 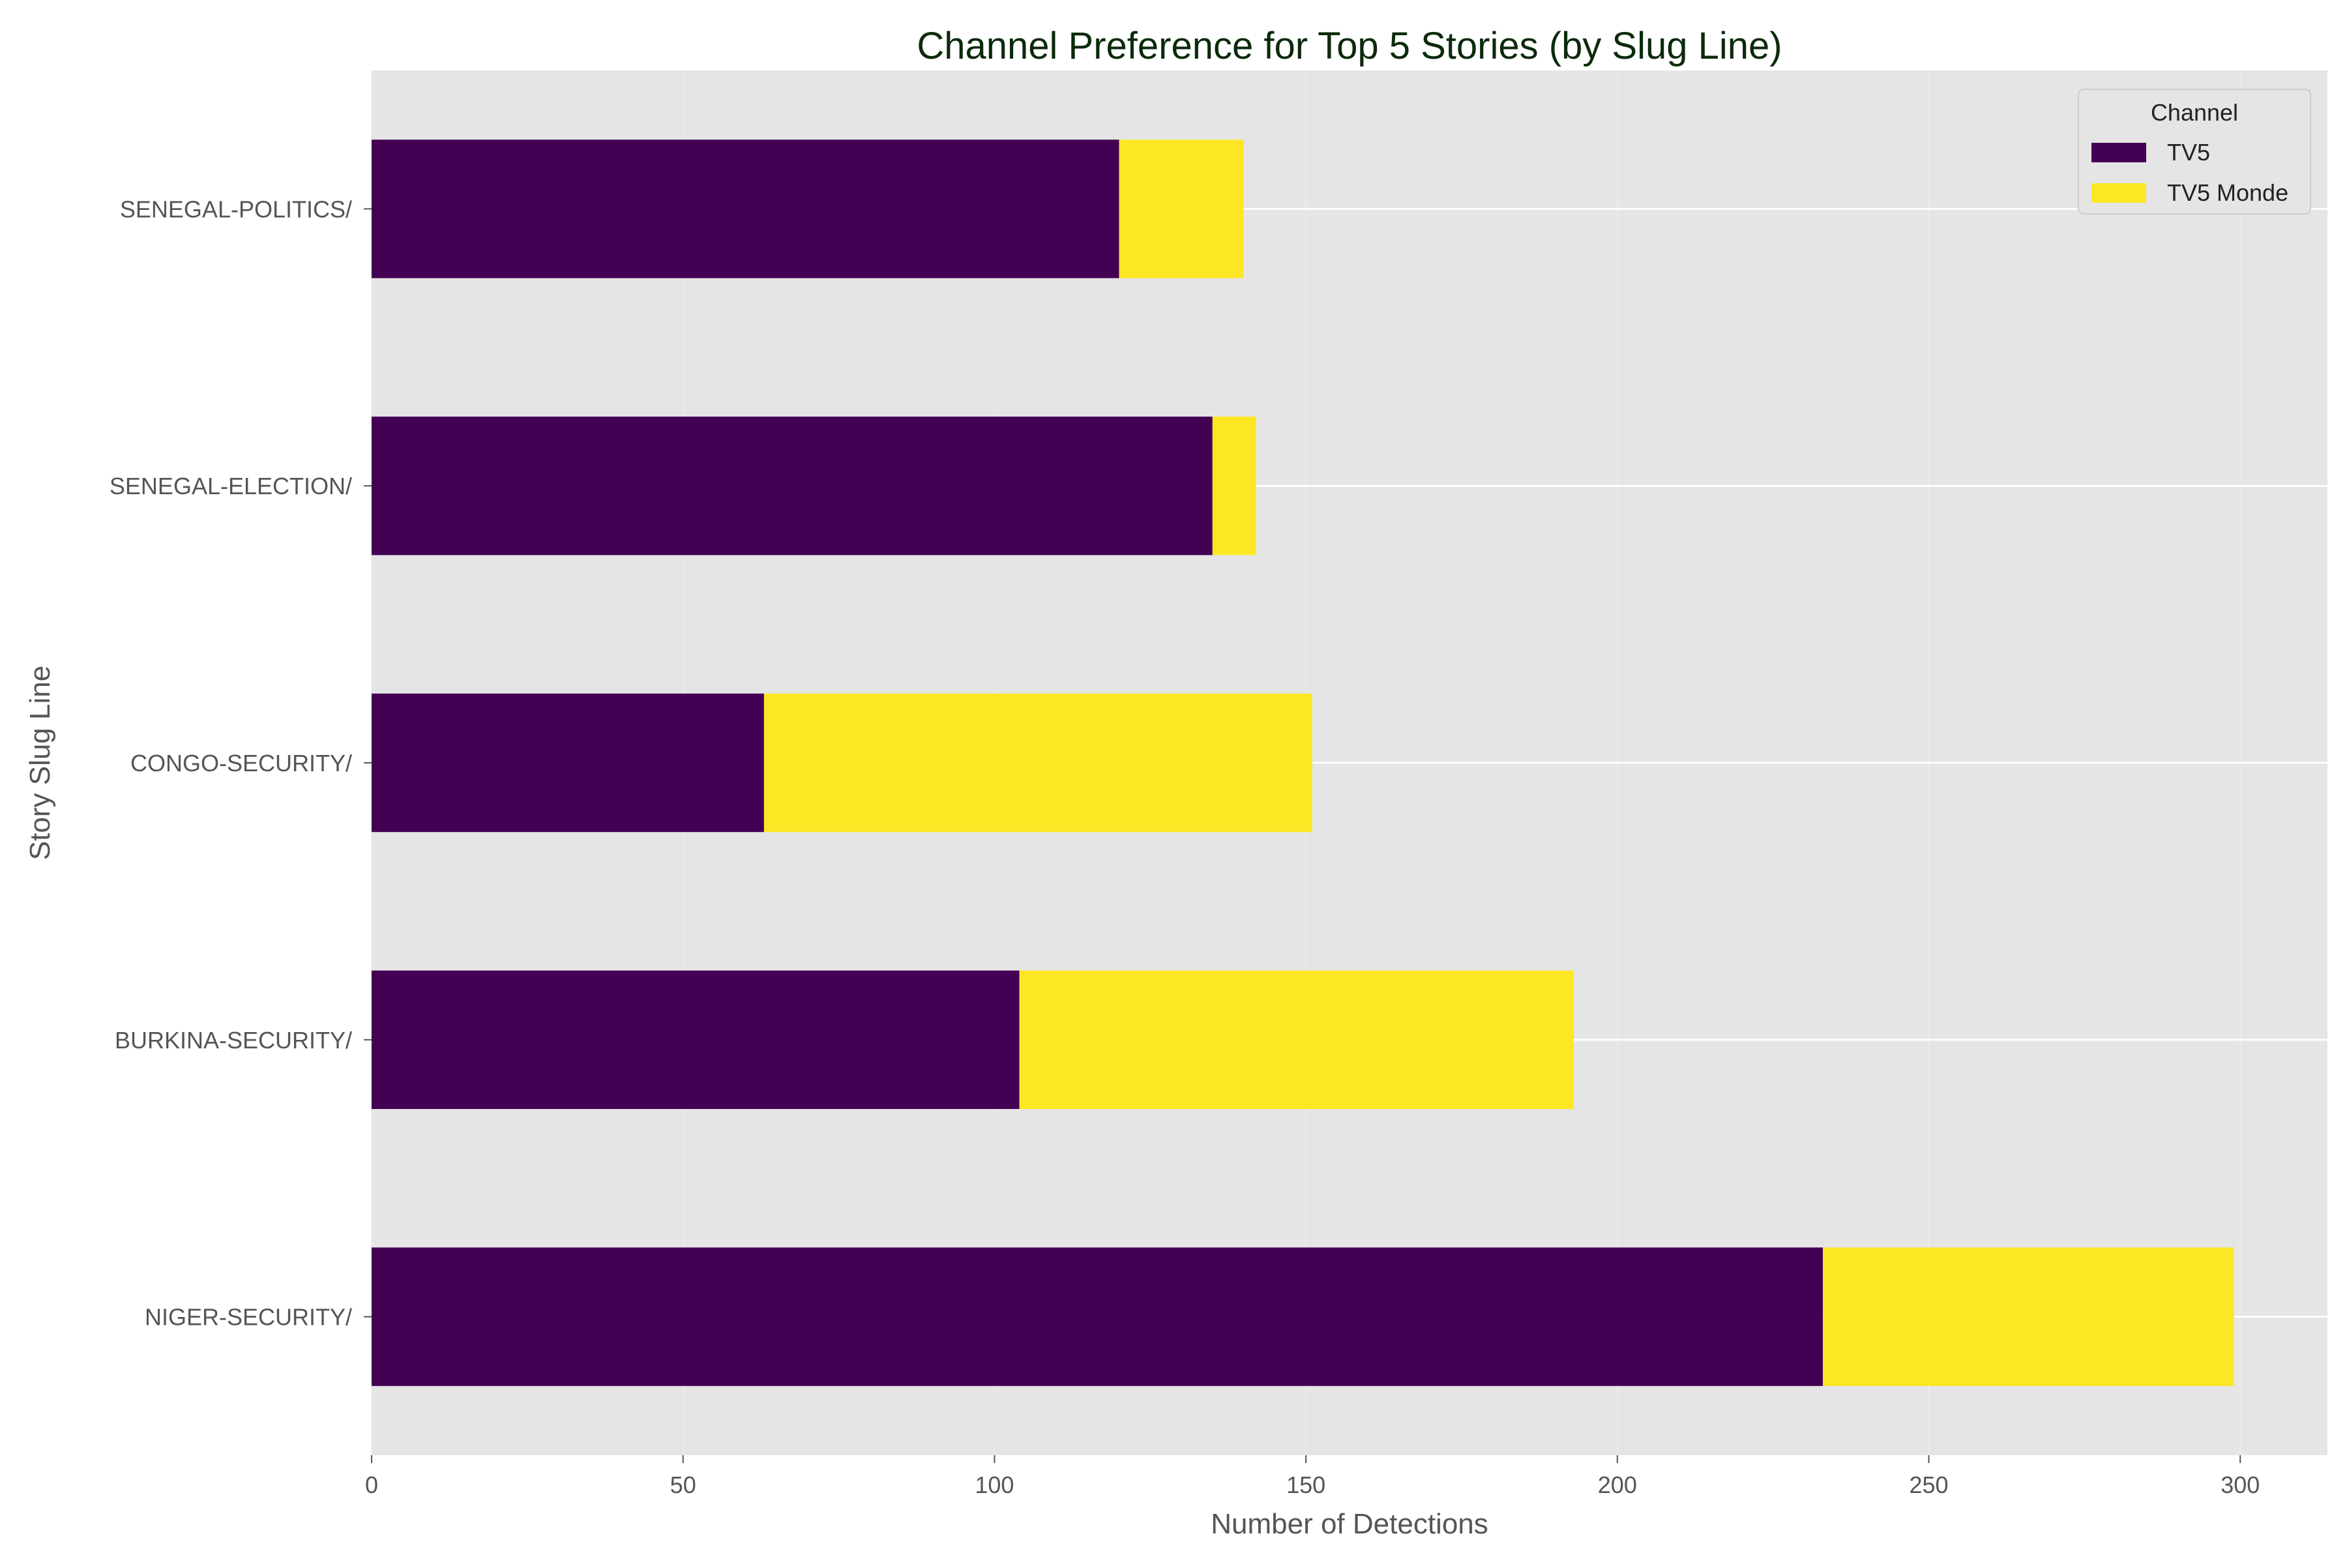 I want to click on x-tick-label: 100, so click(x=994, y=1485).